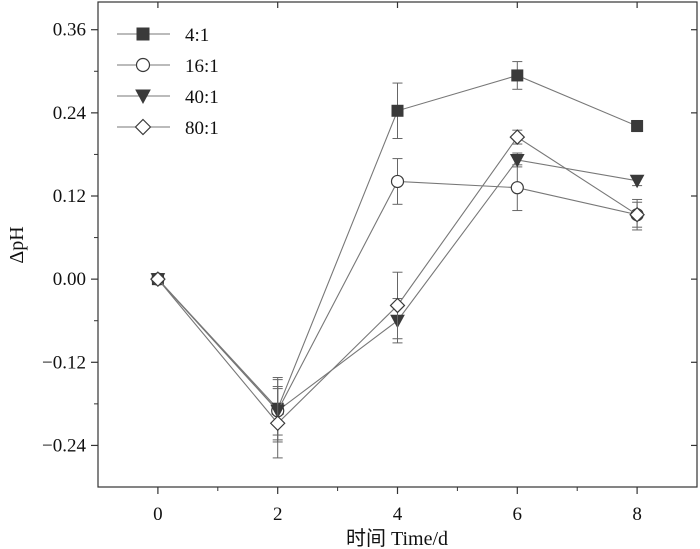 The height and width of the screenshot is (549, 700). Describe the element at coordinates (202, 128) in the screenshot. I see `legend-label: 80:1` at that location.